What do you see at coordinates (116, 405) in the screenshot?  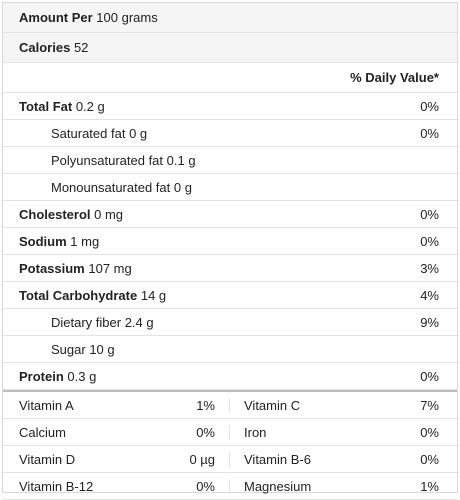 I see `vitamin-cell: Vitamin A 1%` at bounding box center [116, 405].